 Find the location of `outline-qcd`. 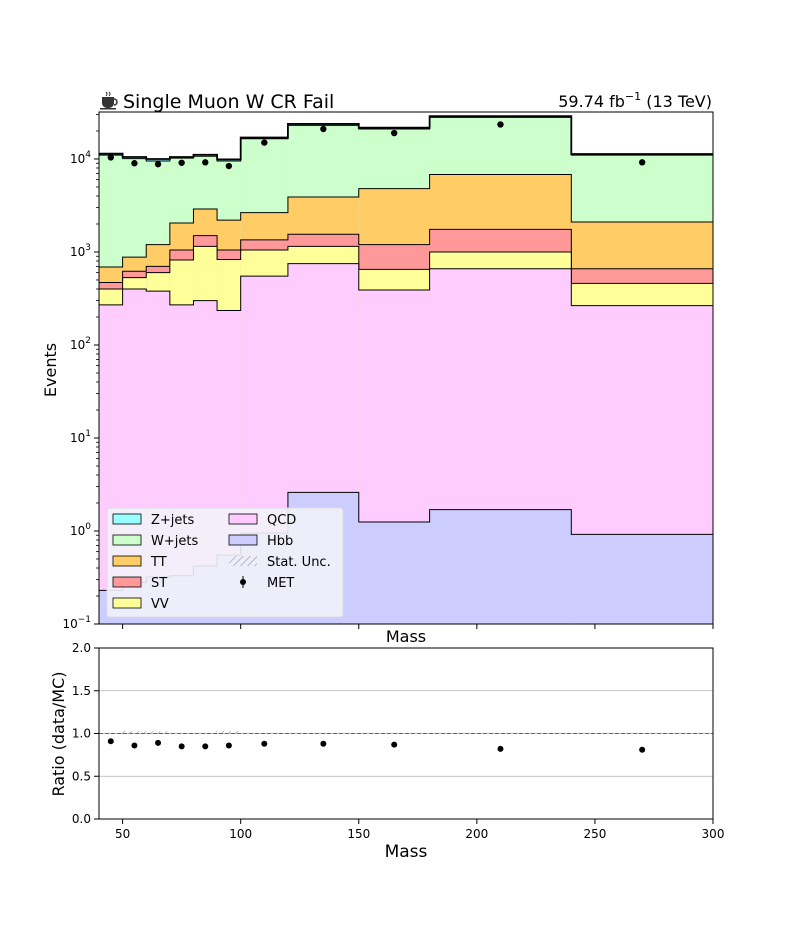

outline-qcd is located at coordinates (406, 287).